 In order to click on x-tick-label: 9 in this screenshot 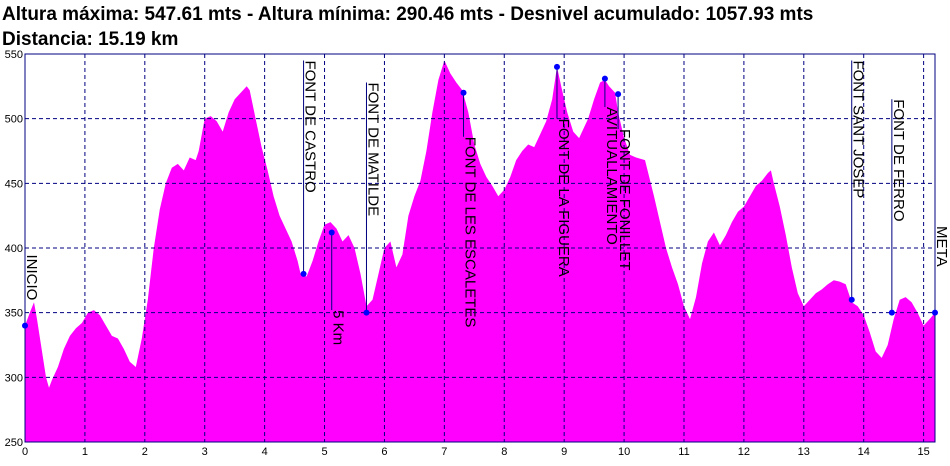, I will do `click(564, 452)`.